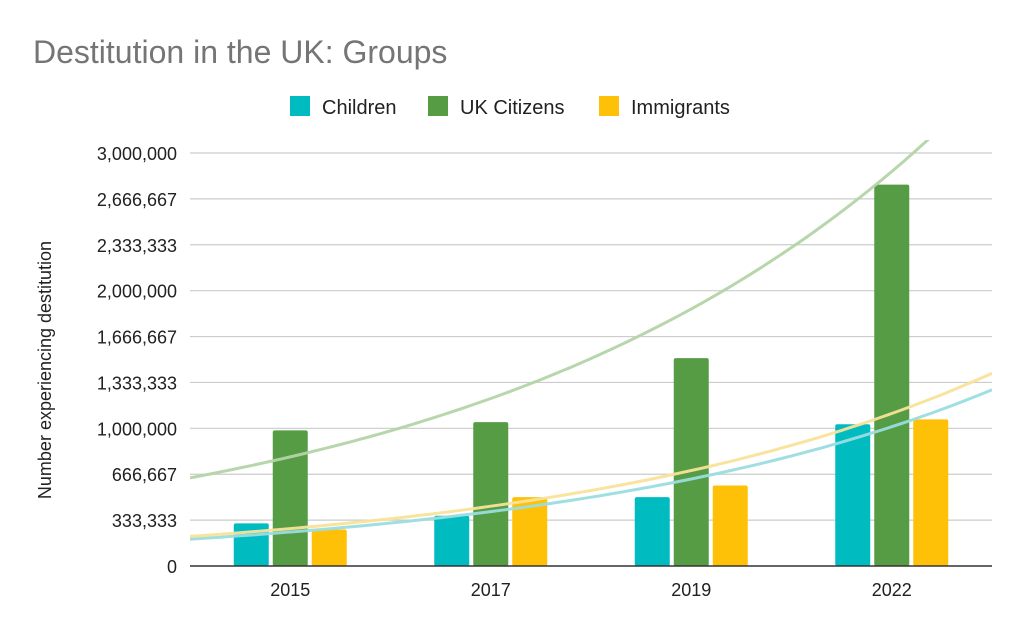 The height and width of the screenshot is (633, 1024). I want to click on y-tick-label: 1,666,667, so click(137, 338).